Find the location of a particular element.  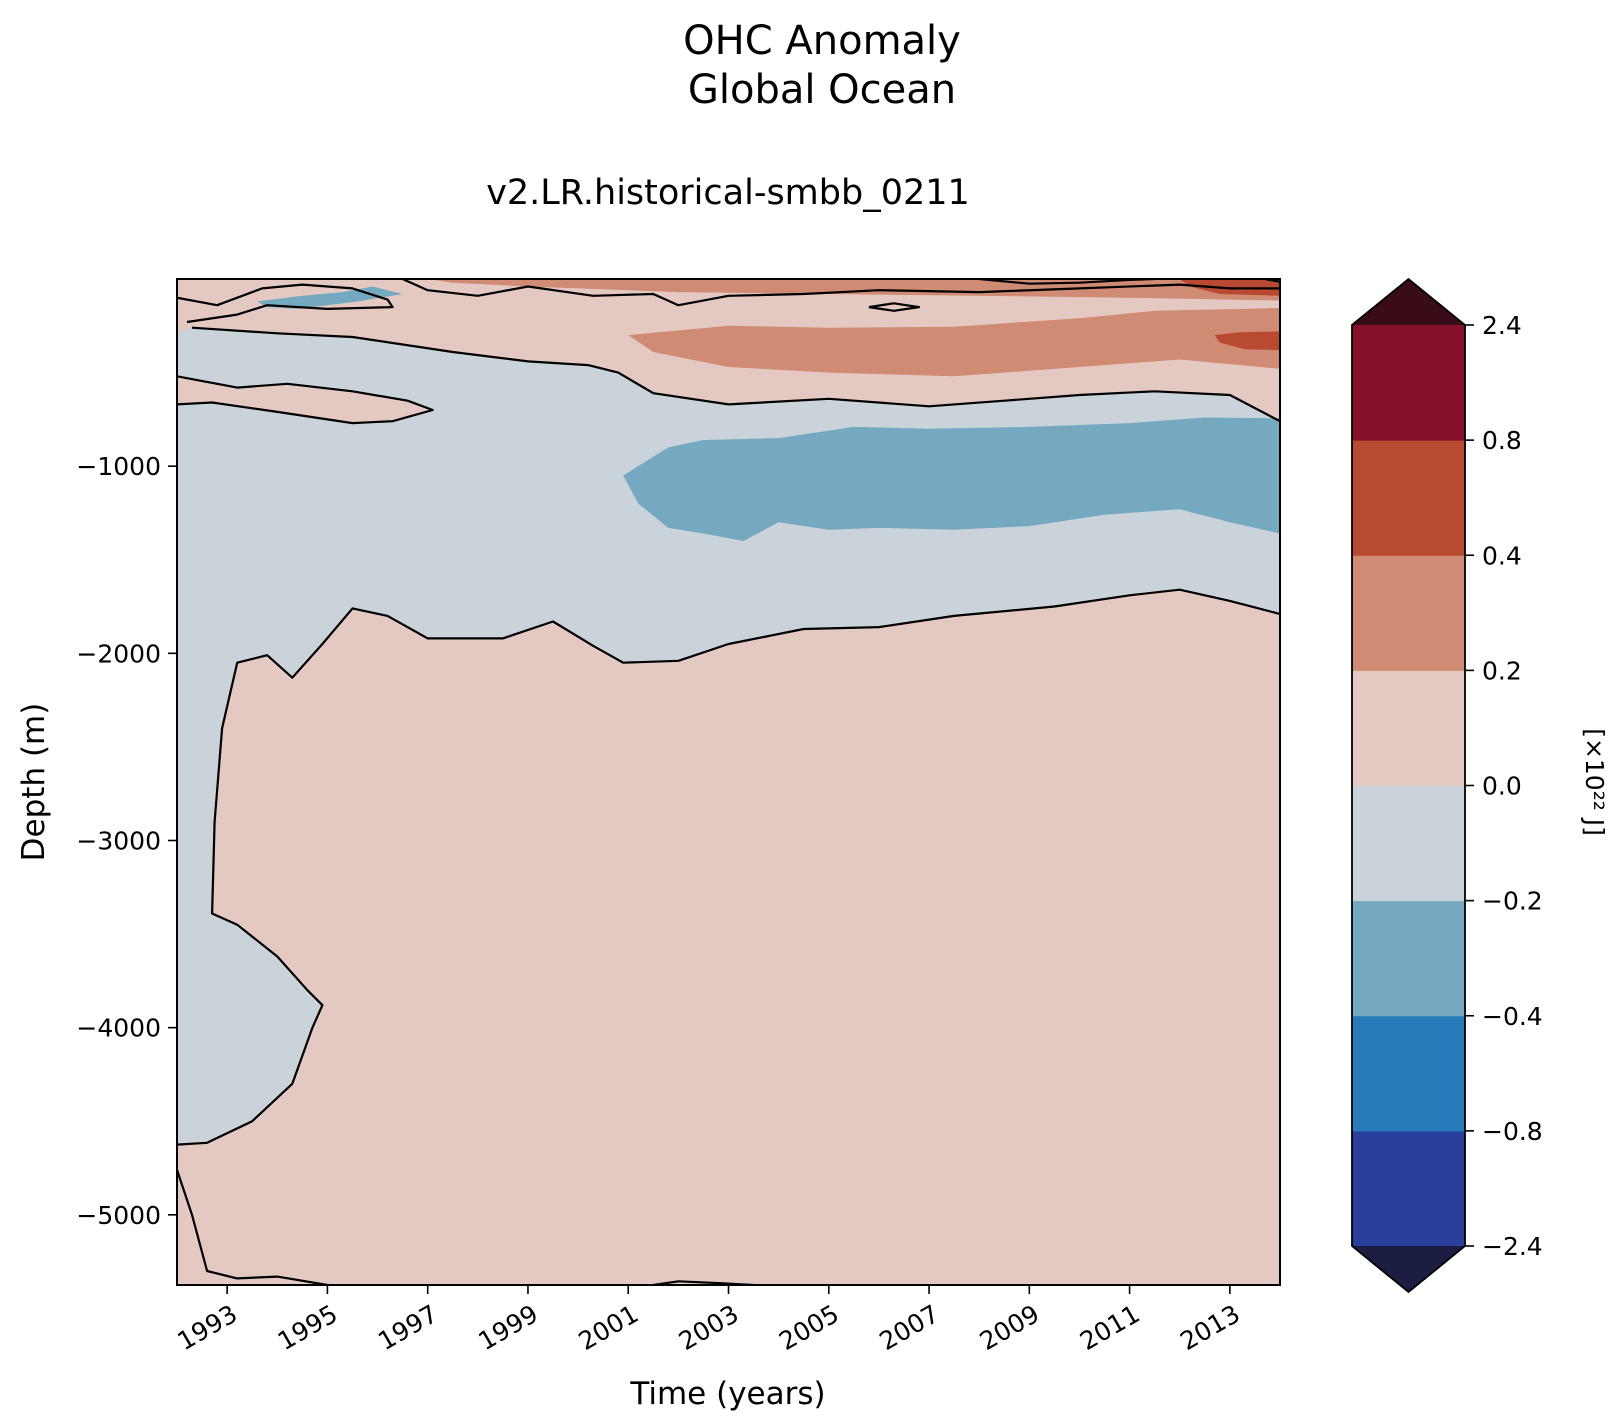

x-tick-label-2005: 2005 is located at coordinates (809, 1327).